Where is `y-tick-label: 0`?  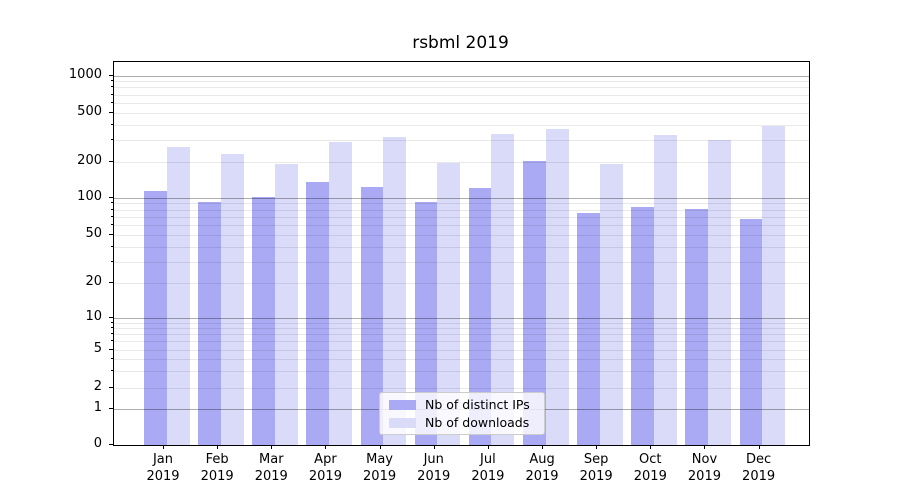 y-tick-label: 0 is located at coordinates (97, 443).